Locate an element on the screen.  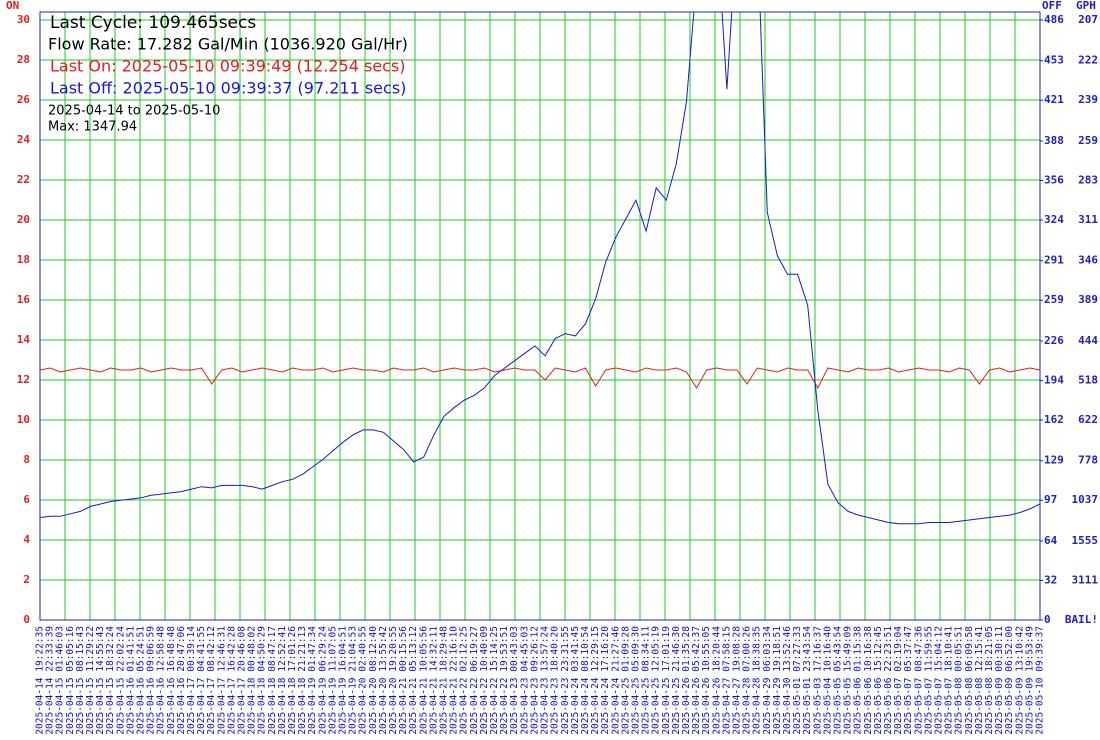
y2-tick-label: 324 is located at coordinates (1054, 219).